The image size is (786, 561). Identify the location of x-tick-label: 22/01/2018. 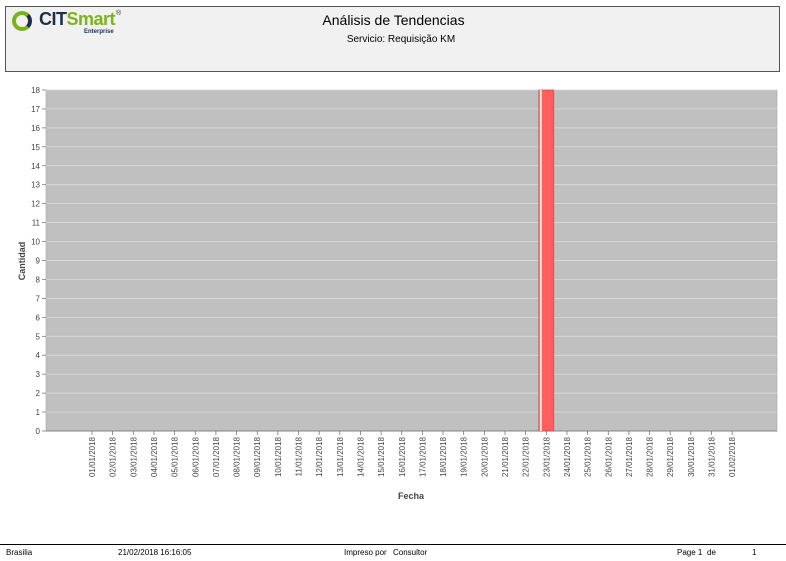
(526, 456).